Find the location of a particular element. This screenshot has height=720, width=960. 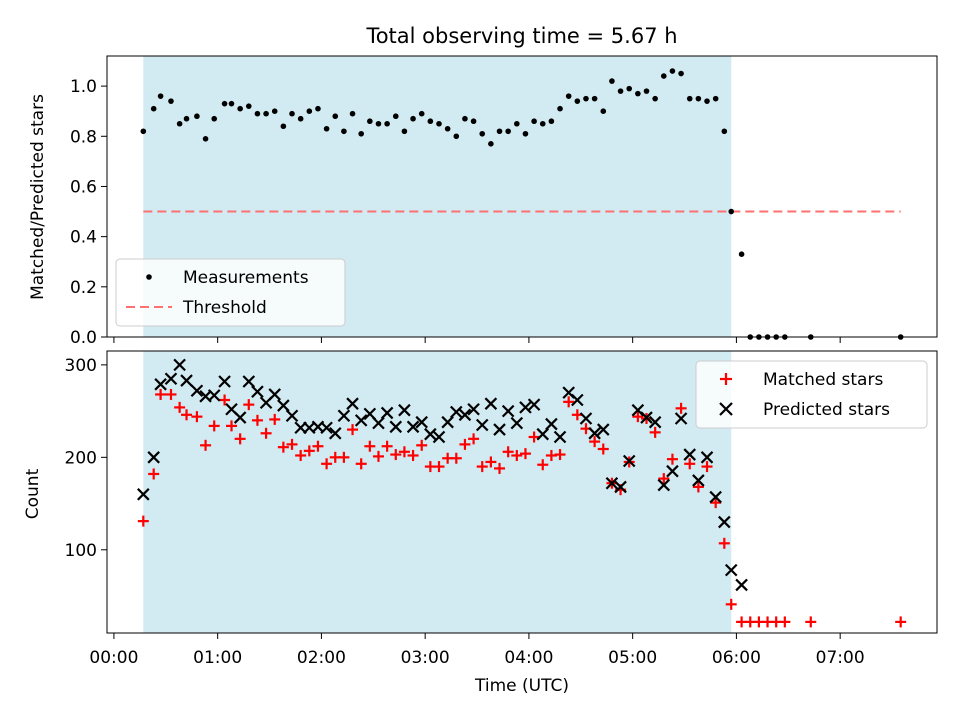

y-tick-label: 0.8 is located at coordinates (83, 137).